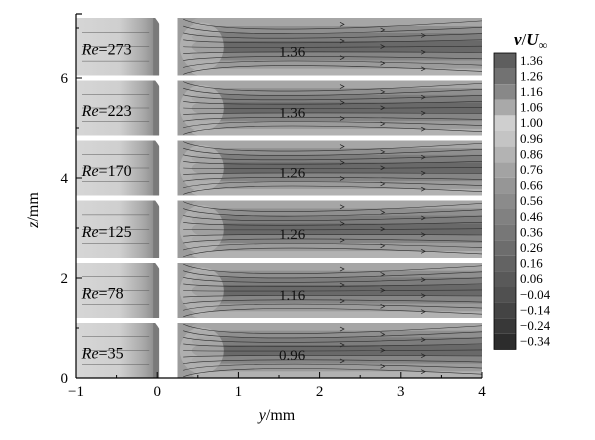 The width and height of the screenshot is (595, 440). Describe the element at coordinates (535, 341) in the screenshot. I see `colorbar-level-label: −0.34` at that location.